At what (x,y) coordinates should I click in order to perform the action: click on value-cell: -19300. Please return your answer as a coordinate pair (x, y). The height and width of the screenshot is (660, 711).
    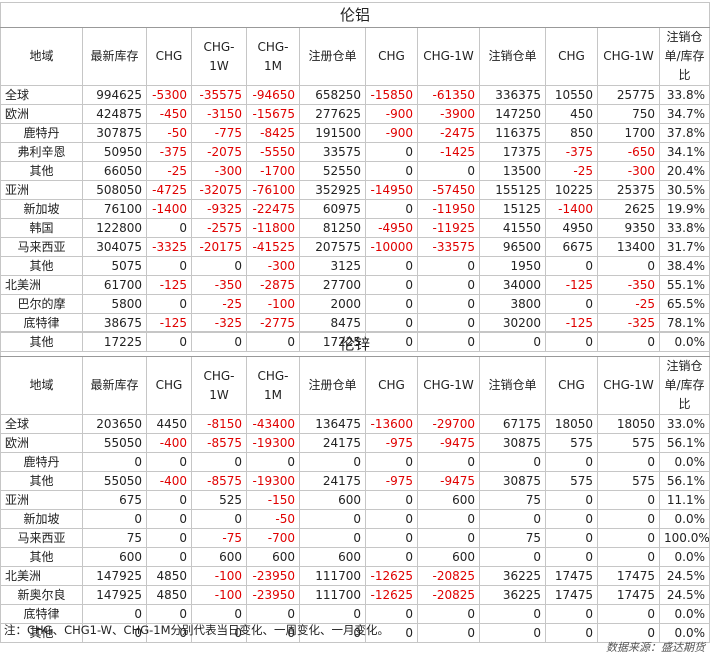
    Looking at the image, I should click on (273, 443).